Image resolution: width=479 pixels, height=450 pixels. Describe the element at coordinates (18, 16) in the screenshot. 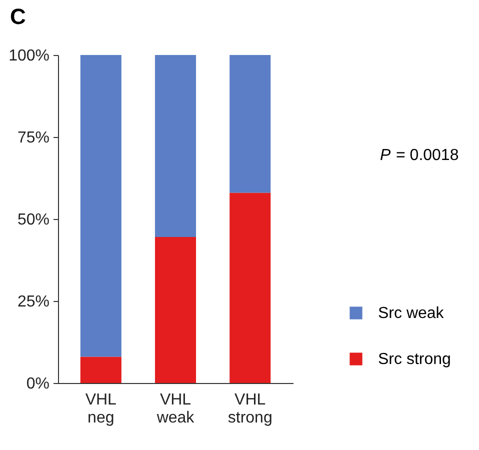

I see `chart-title: C` at that location.